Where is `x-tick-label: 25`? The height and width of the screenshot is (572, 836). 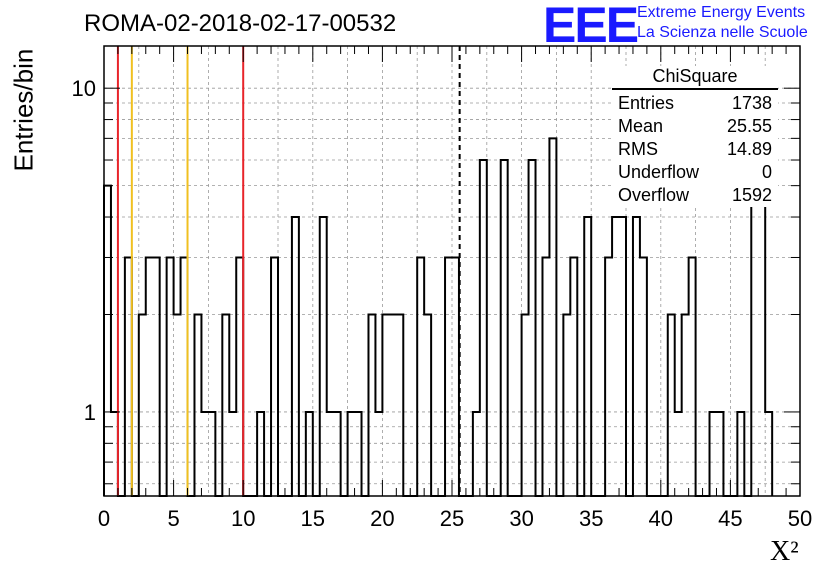 x-tick-label: 25 is located at coordinates (452, 518).